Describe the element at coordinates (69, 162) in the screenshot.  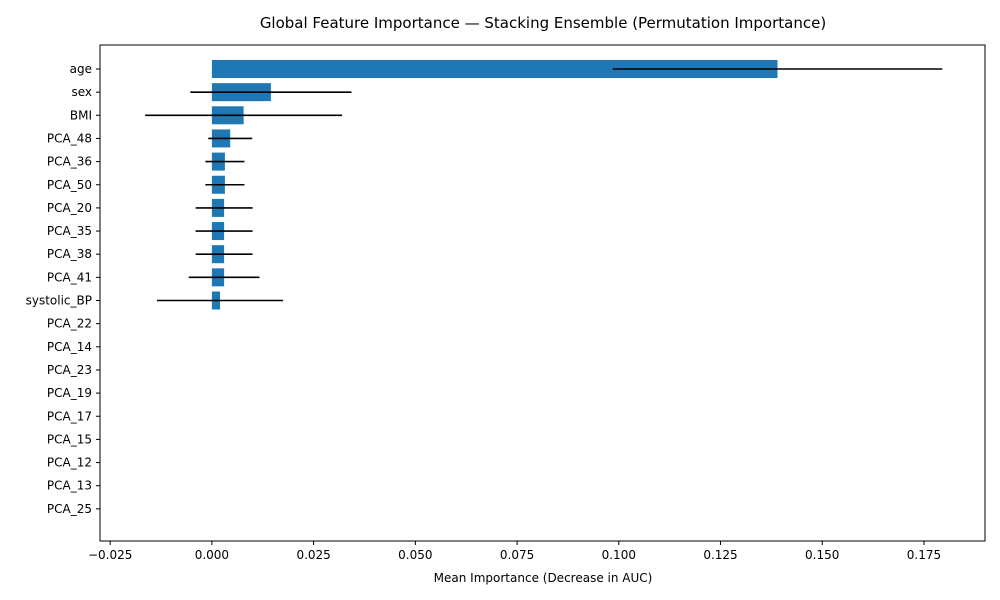
I see `y-tick-label: PCA_36` at that location.